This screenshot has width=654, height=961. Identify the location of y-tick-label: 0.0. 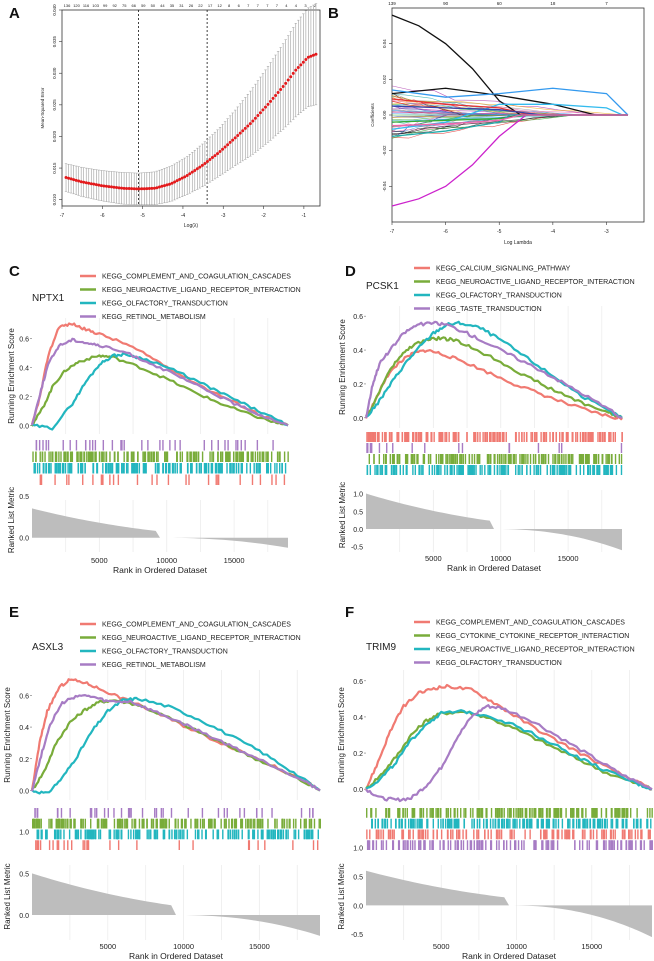
(24, 791).